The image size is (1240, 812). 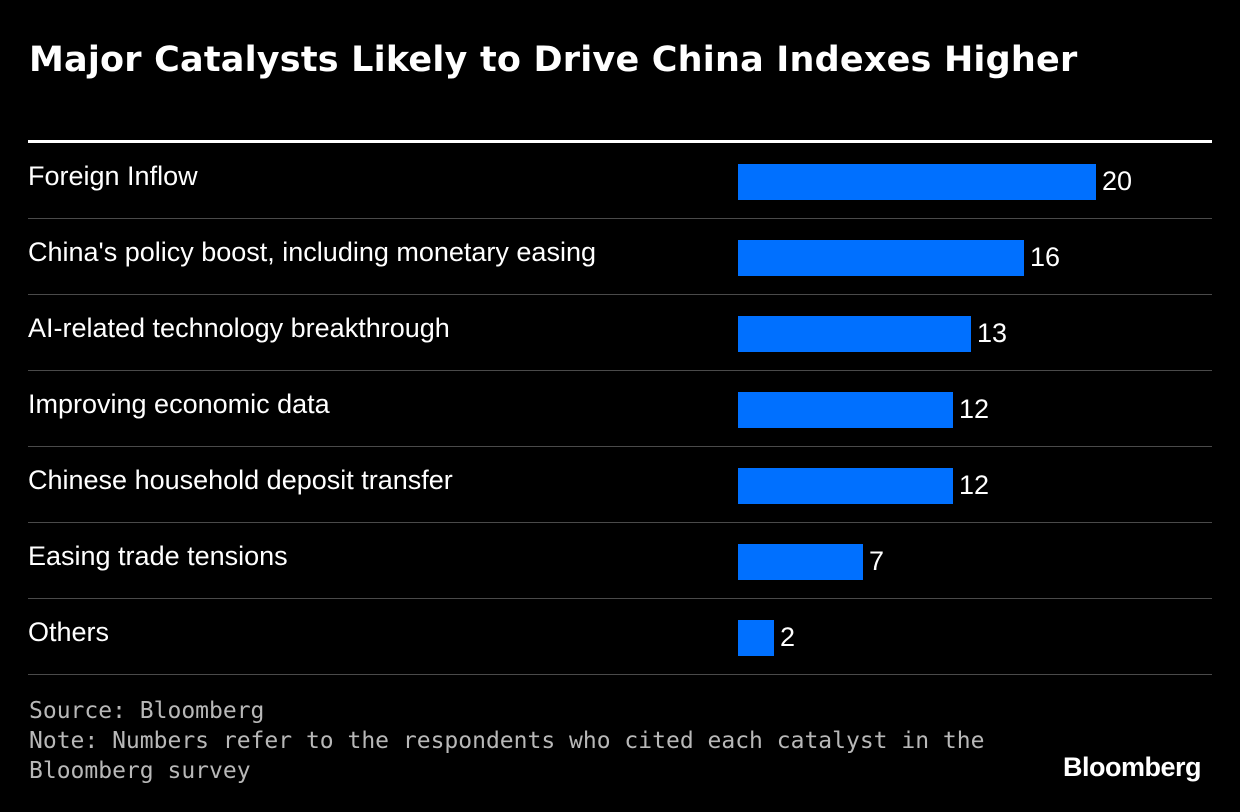 What do you see at coordinates (620, 181) in the screenshot?
I see `chart-row: Foreign Inflow 20` at bounding box center [620, 181].